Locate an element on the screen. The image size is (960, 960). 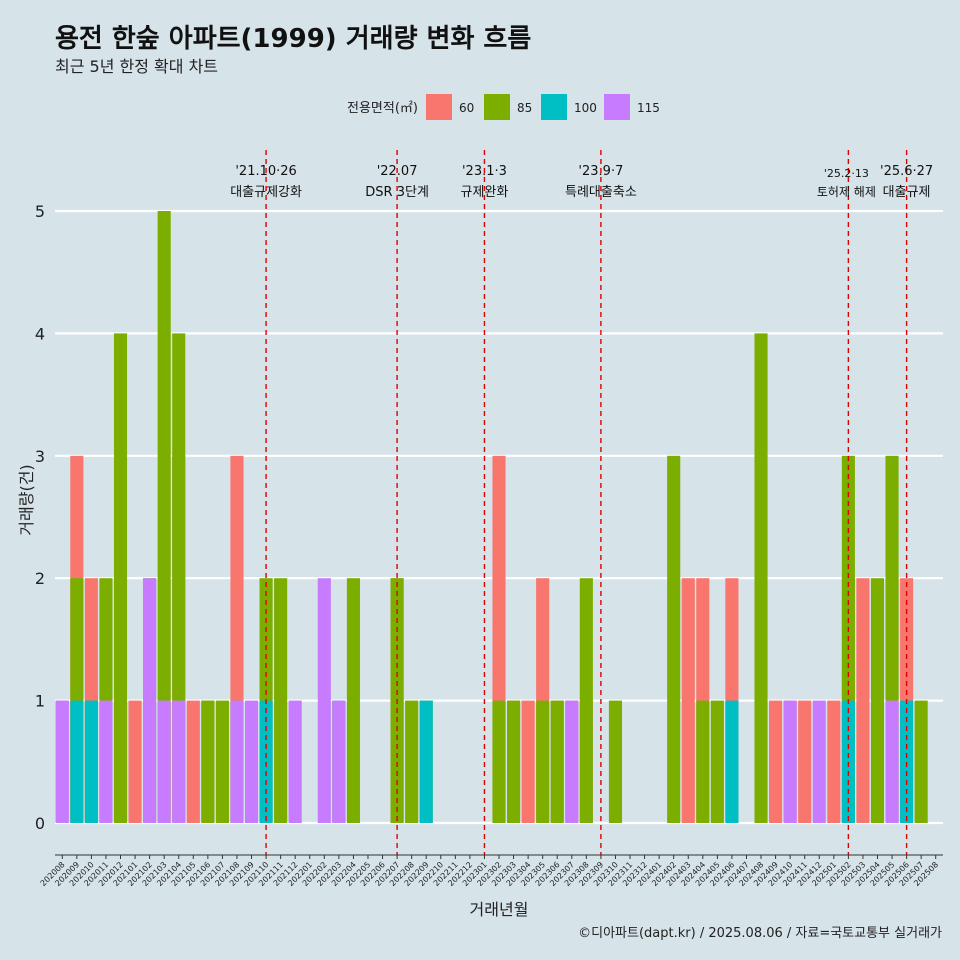
legend: 전용면적(㎡) 60 85 100 115 is located at coordinates (503, 107).